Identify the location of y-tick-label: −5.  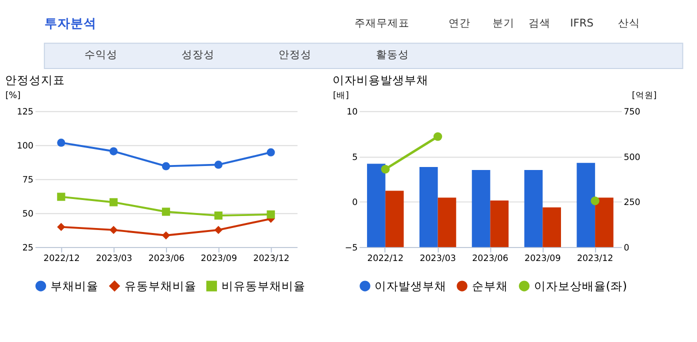
(351, 248).